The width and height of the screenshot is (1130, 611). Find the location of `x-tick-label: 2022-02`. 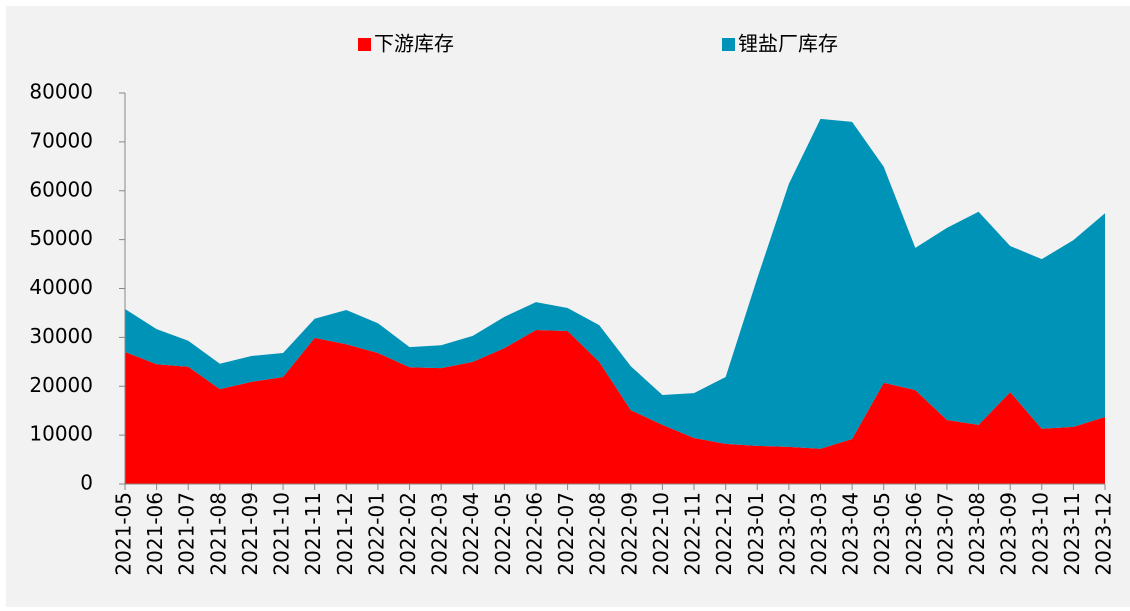

x-tick-label: 2022-02 is located at coordinates (408, 534).